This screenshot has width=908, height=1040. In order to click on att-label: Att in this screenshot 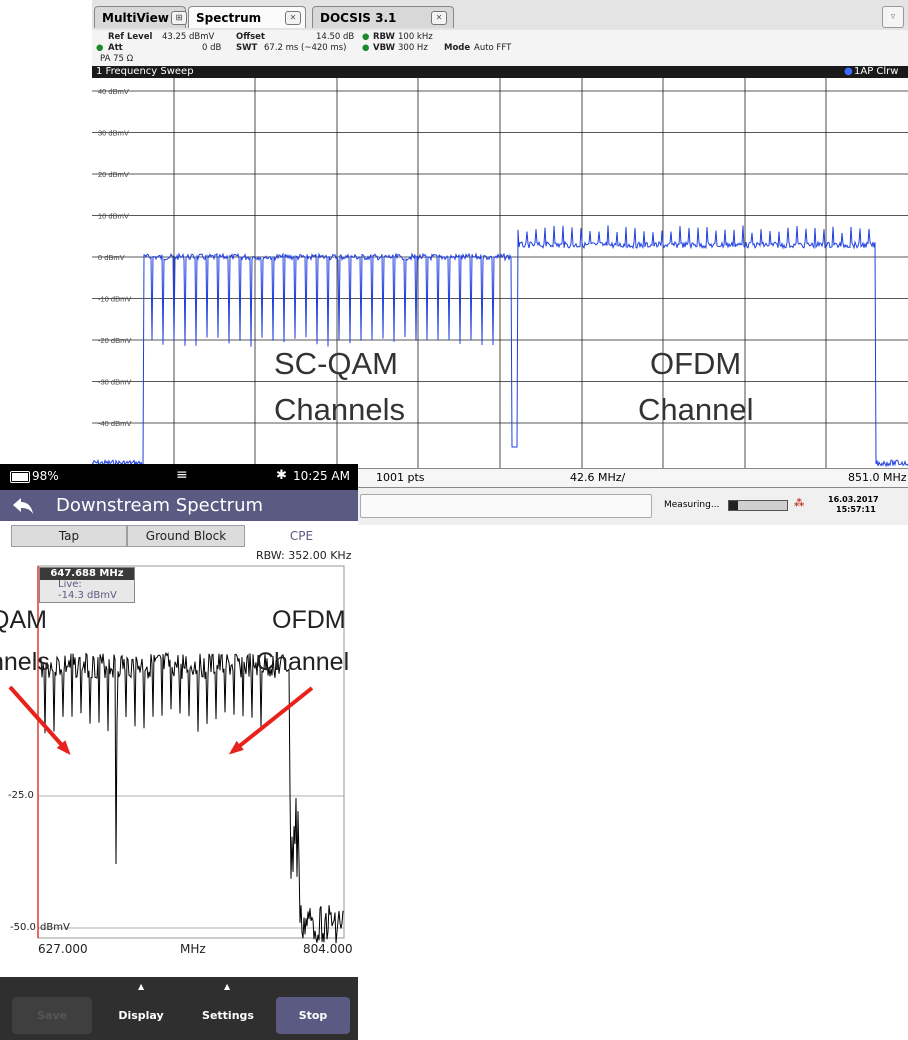, I will do `click(115, 48)`.